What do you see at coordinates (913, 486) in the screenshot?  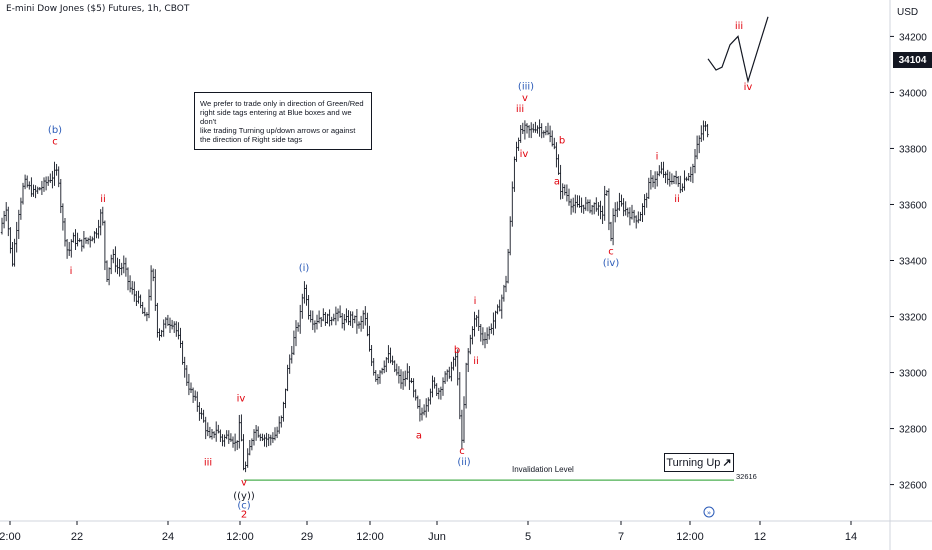 I see `y-tick-label: 32600` at bounding box center [913, 486].